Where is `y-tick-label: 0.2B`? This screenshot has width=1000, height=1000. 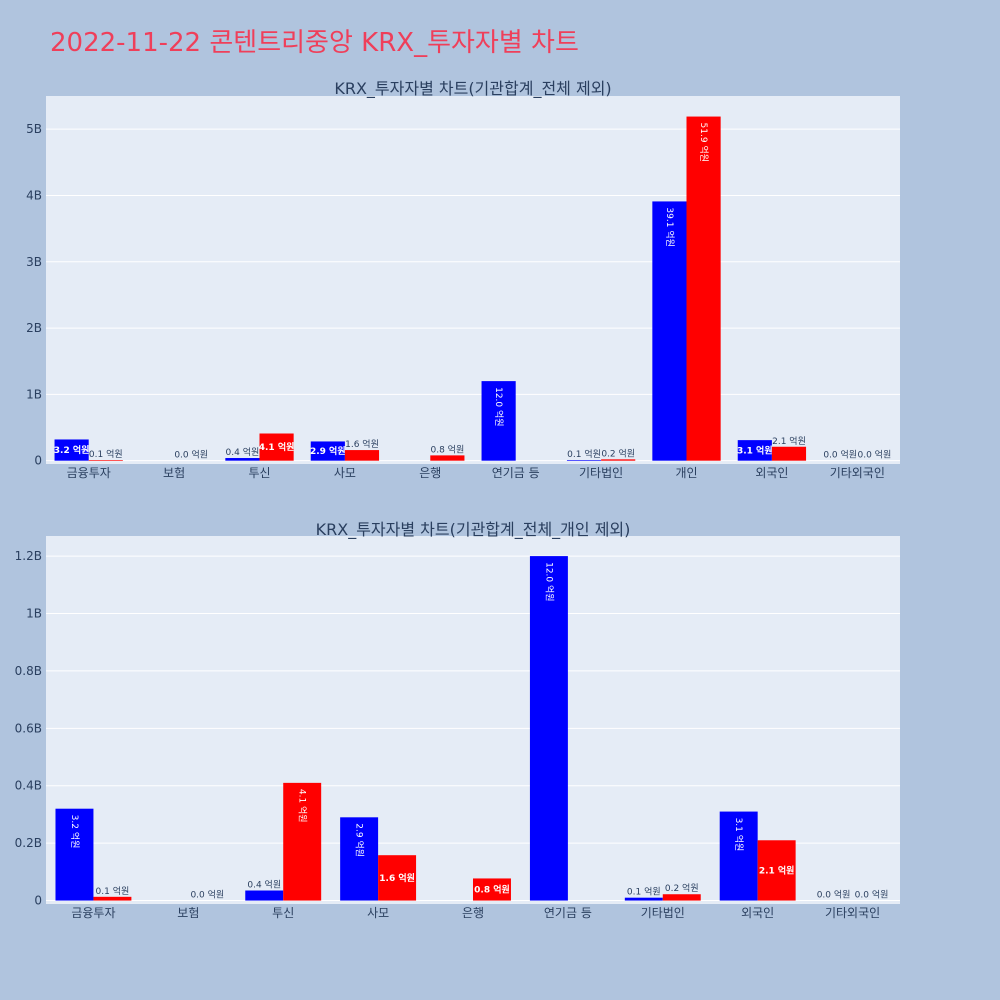
y-tick-label: 0.2B is located at coordinates (28, 843).